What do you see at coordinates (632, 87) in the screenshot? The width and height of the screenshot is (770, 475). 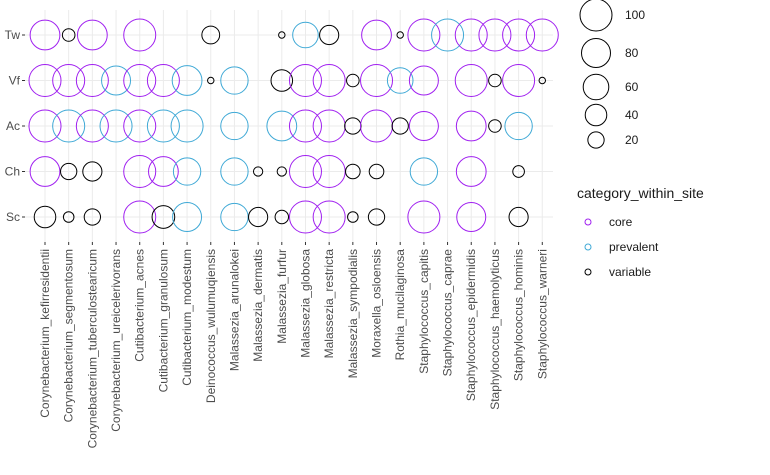 I see `size-legend-label: 60` at bounding box center [632, 87].